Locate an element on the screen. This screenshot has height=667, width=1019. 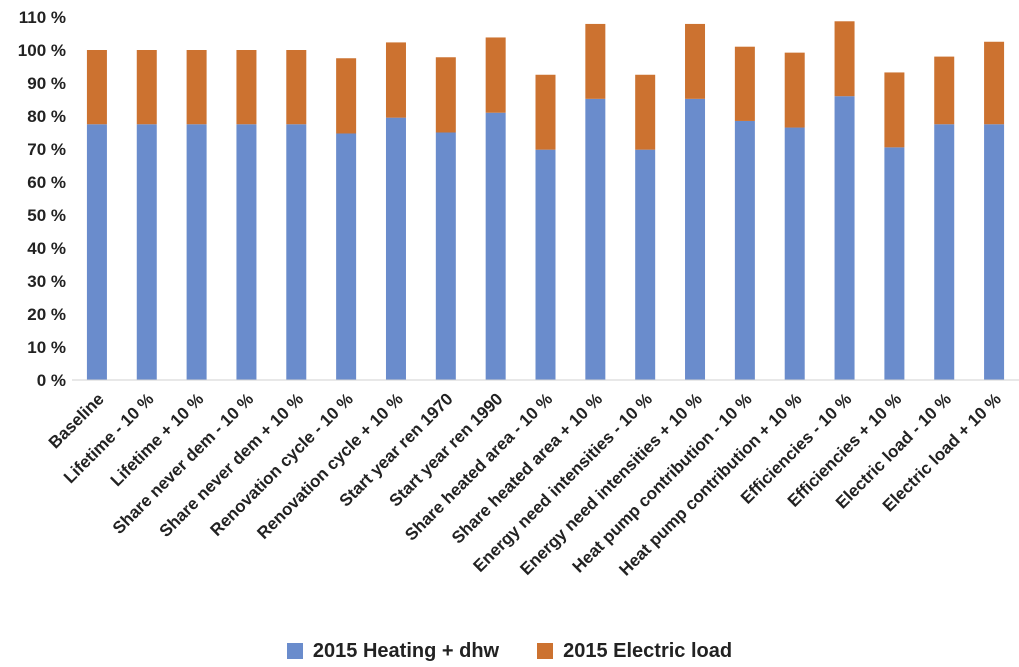
x-tick-label: Energy need intensities - 10 % is located at coordinates (563, 482).